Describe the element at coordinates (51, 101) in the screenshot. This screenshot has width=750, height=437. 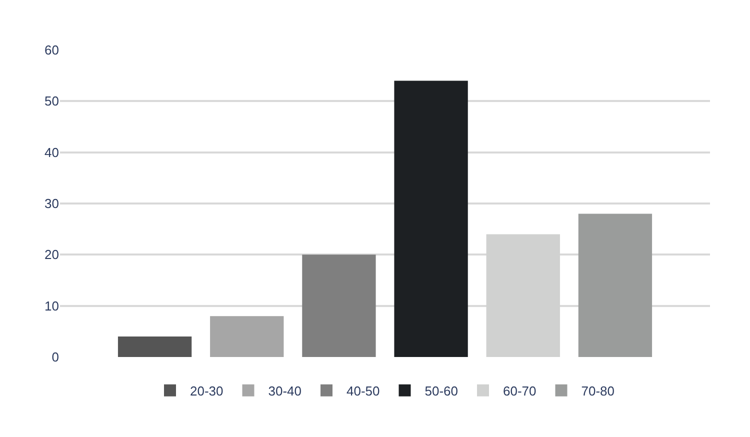
I see `y-tick-label: 50` at that location.